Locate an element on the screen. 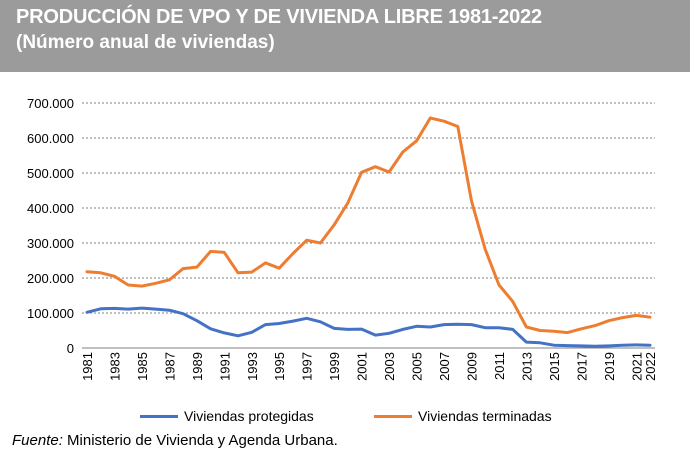  x-tick-label: 2019 is located at coordinates (609, 366).